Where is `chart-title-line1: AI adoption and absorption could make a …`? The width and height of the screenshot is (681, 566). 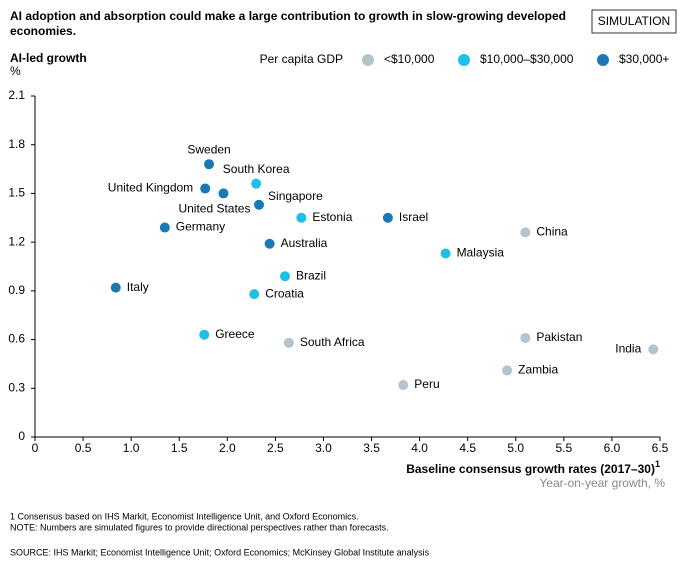
chart-title-line1: AI adoption and absorption could make a … is located at coordinates (288, 16).